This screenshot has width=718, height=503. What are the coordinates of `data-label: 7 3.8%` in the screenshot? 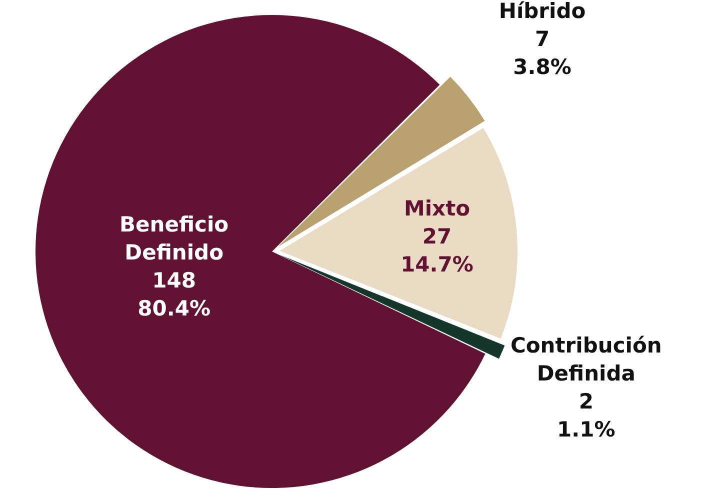 It's located at (542, 52).